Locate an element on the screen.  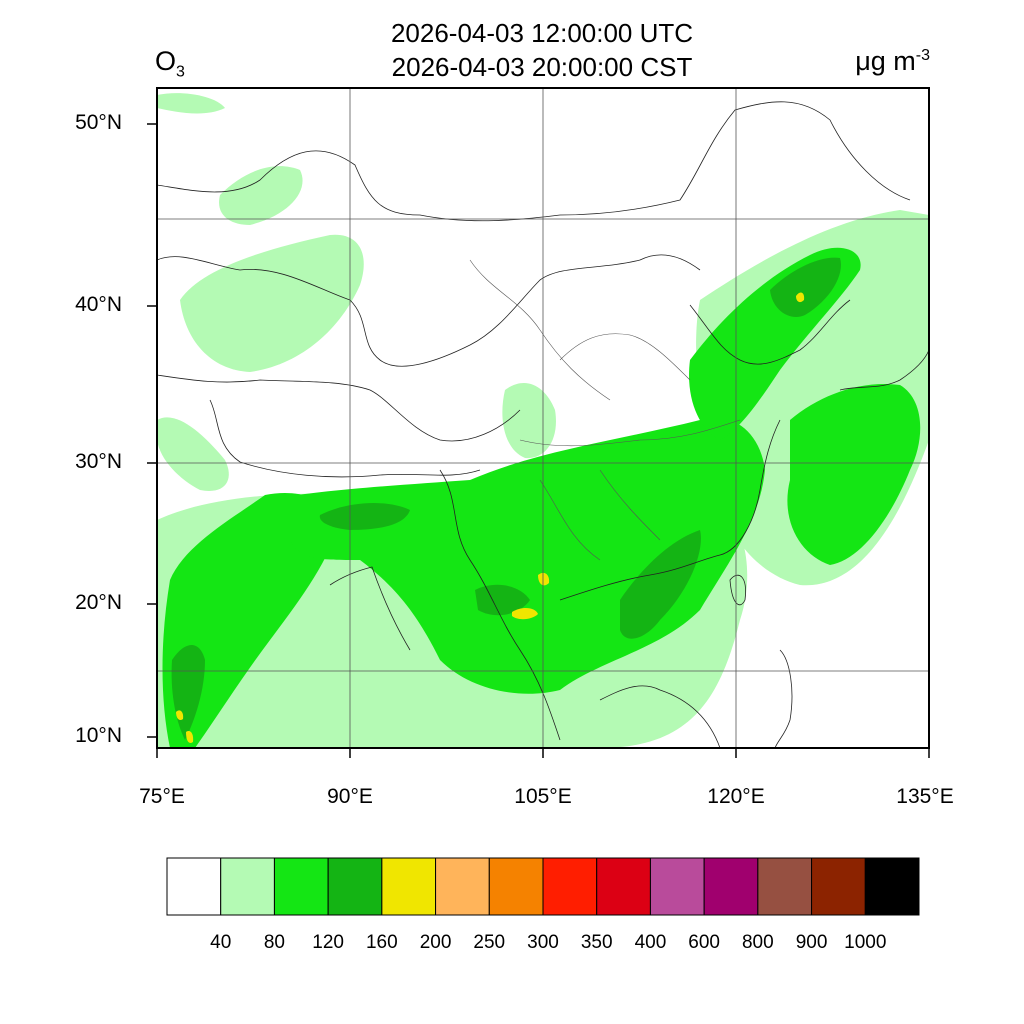
variable-label: O3 is located at coordinates (170, 63).